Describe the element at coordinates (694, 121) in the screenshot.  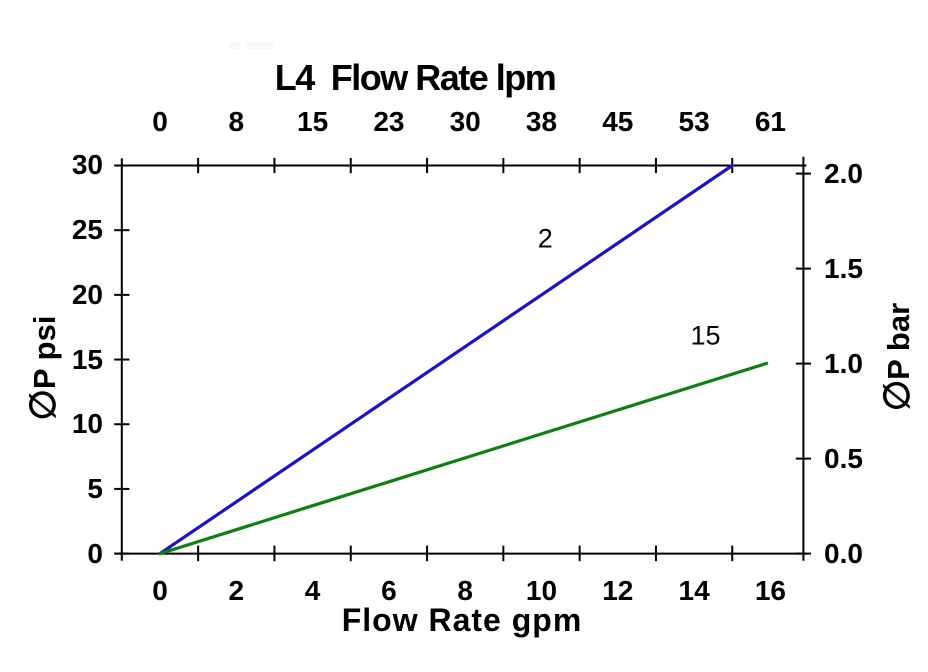
I see `top-axis-tick-label: 53` at that location.